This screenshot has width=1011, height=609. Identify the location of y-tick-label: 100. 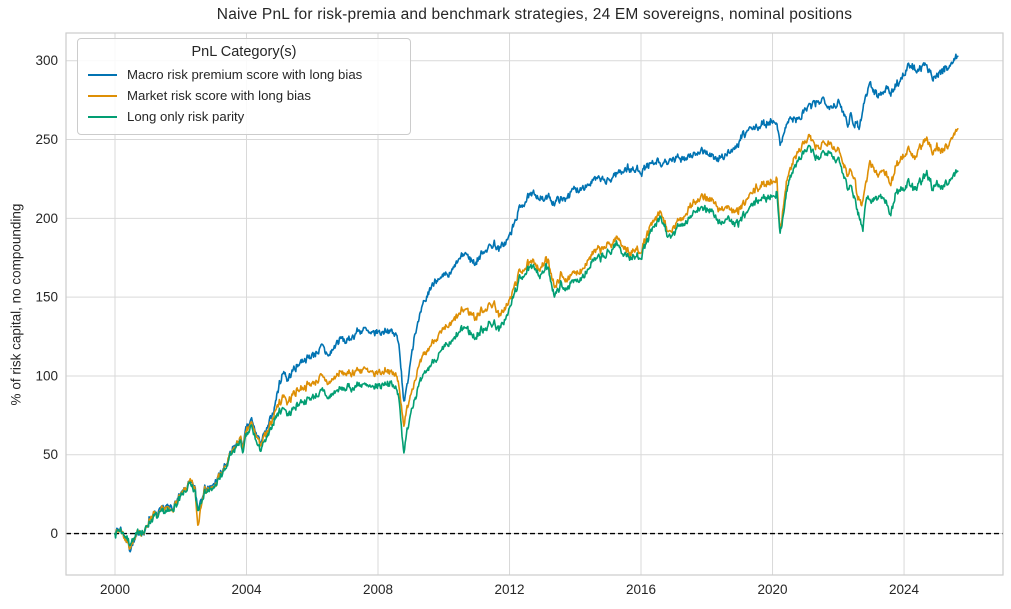
(46, 375).